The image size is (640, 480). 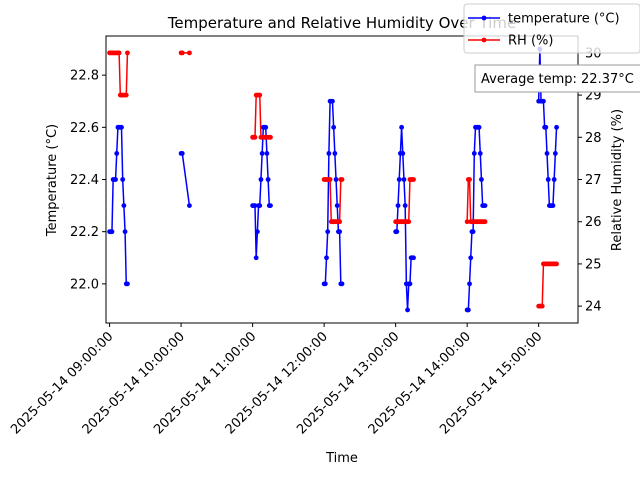 What do you see at coordinates (593, 138) in the screenshot?
I see `right-y-tick-label: 28` at bounding box center [593, 138].